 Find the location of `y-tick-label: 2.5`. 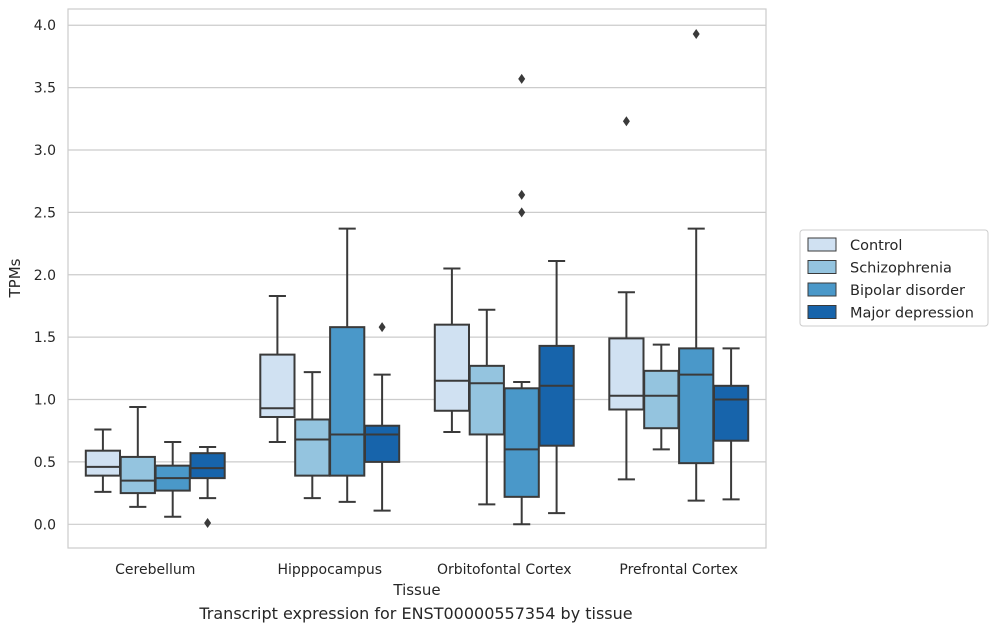

y-tick-label: 2.5 is located at coordinates (45, 213).